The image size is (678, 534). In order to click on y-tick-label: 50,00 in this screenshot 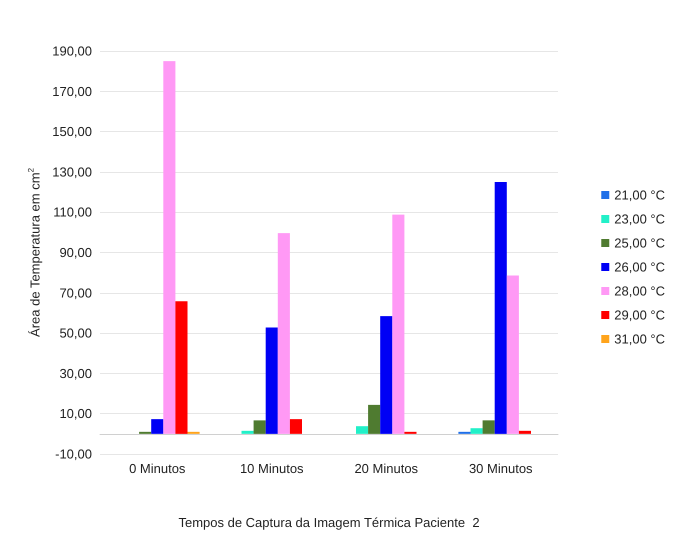, I will do `click(75, 333)`.